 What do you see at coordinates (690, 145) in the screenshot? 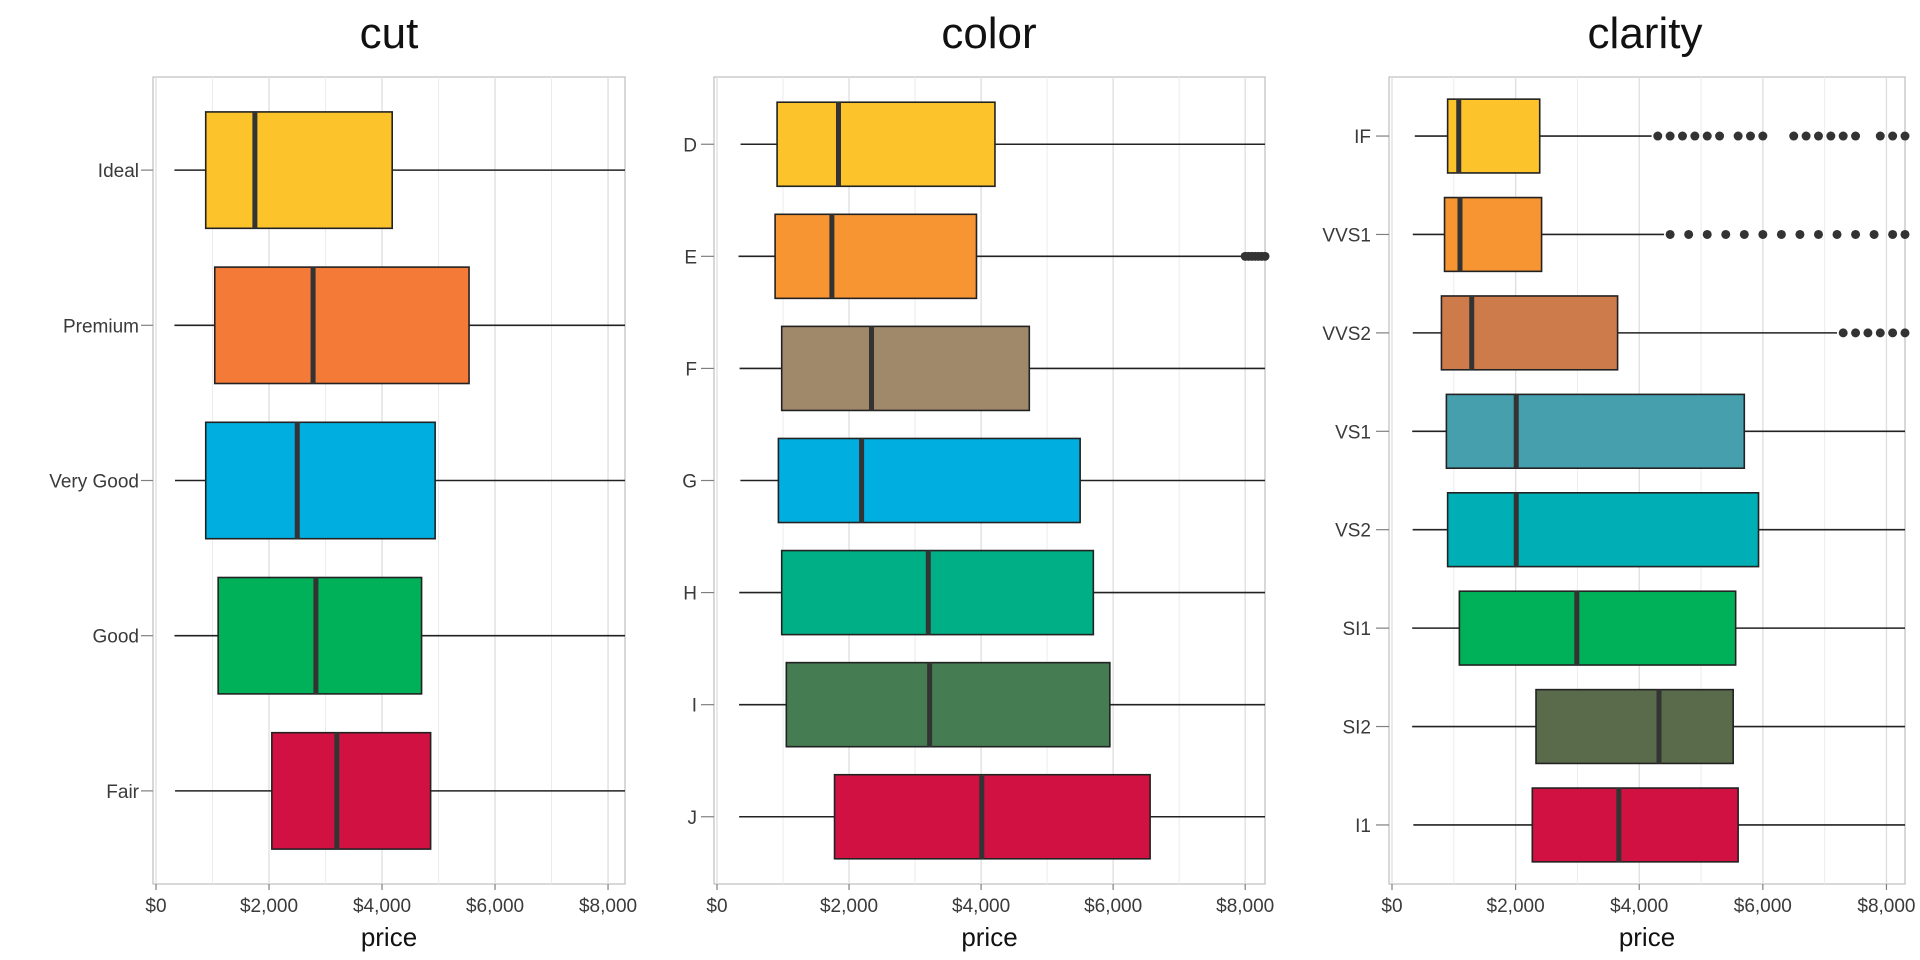
I see `category-label: D` at bounding box center [690, 145].